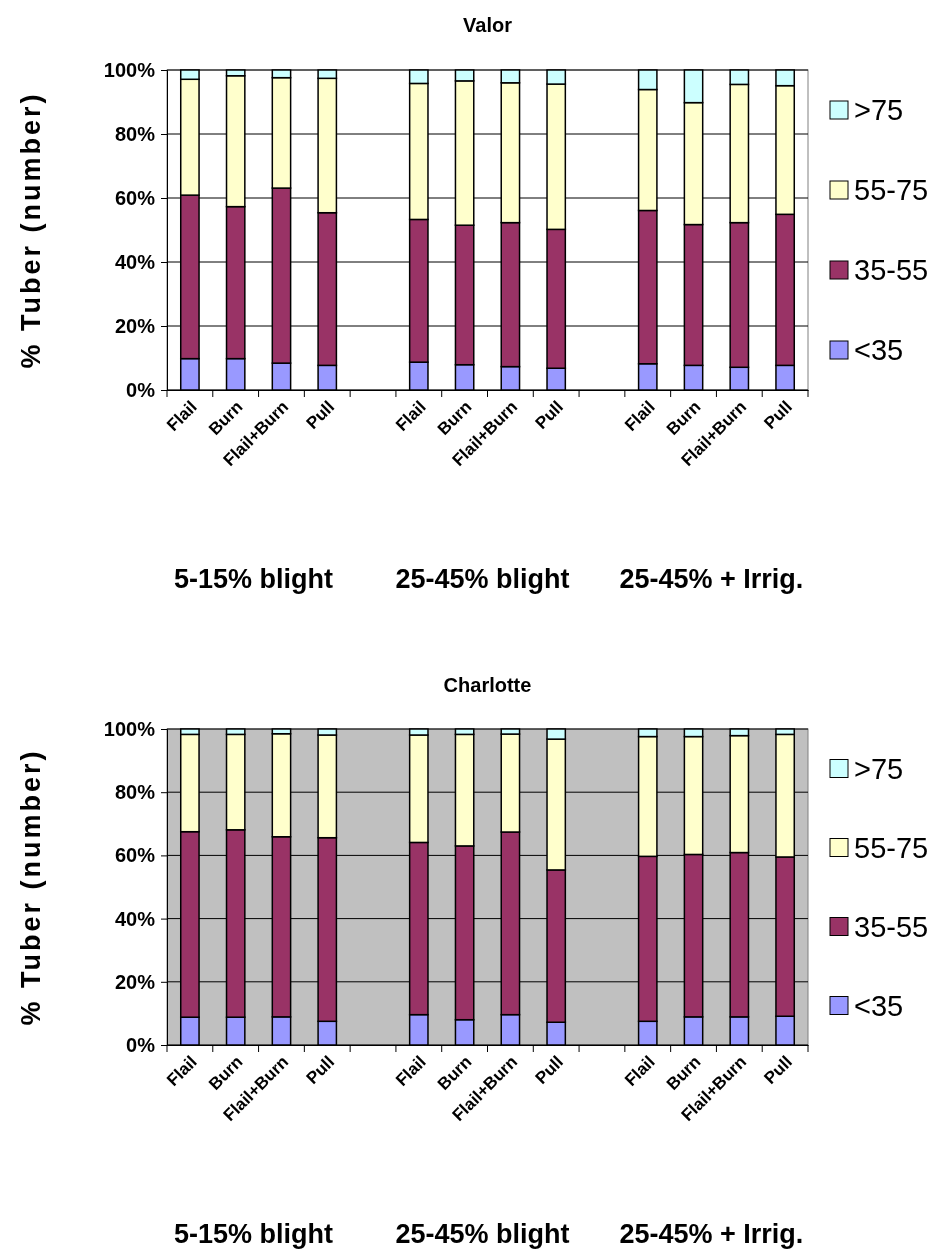 The image size is (950, 1251). Describe the element at coordinates (487, 685) in the screenshot. I see `chart-title: Charlotte` at that location.